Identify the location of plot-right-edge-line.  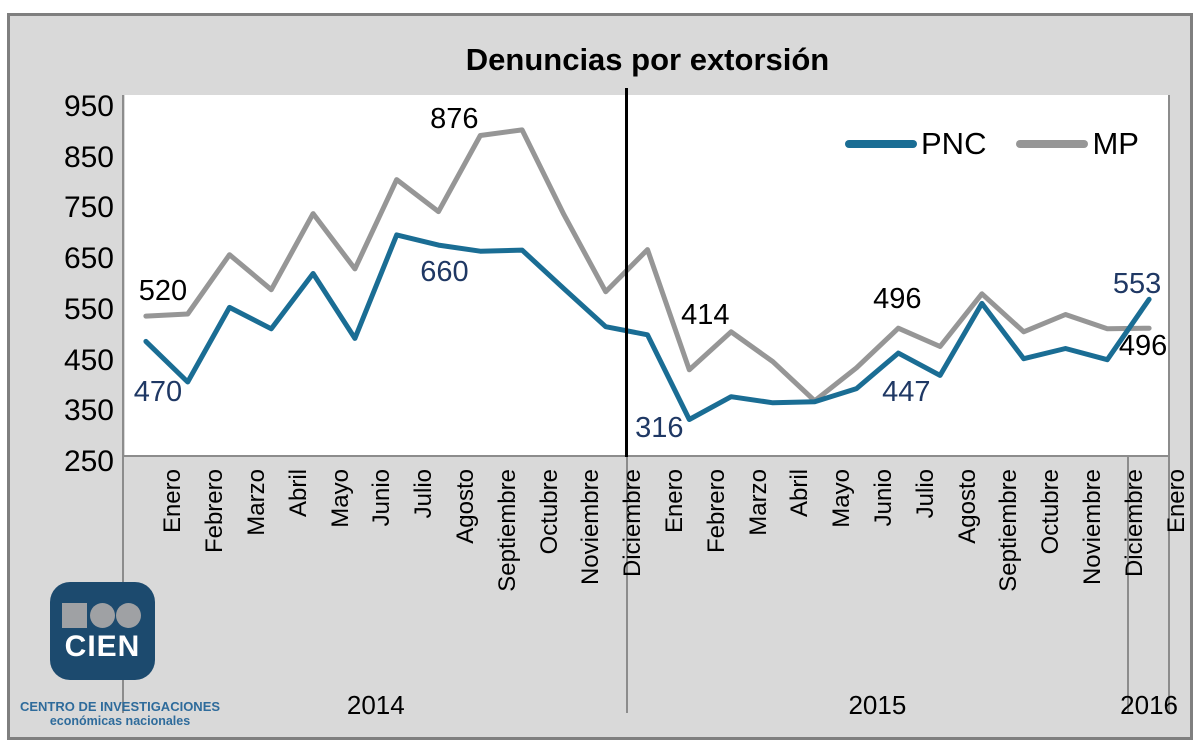
(1169, 404).